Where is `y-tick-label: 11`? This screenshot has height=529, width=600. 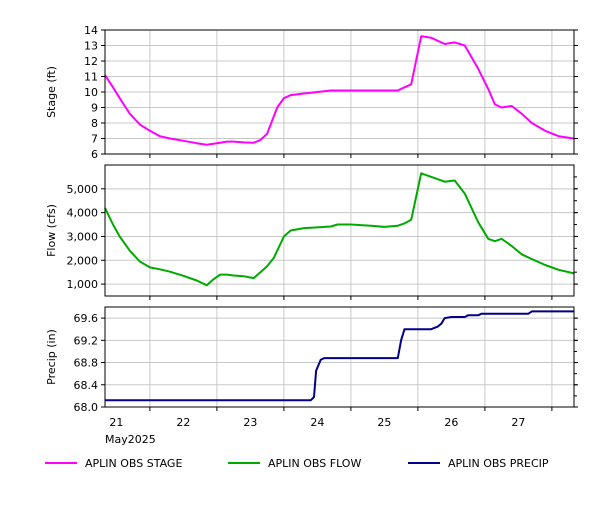 y-tick-label: 11 is located at coordinates (91, 77).